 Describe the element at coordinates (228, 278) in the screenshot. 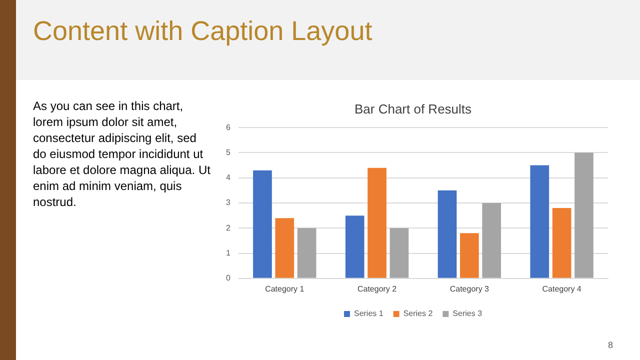

I see `y-tick-label: 0` at that location.